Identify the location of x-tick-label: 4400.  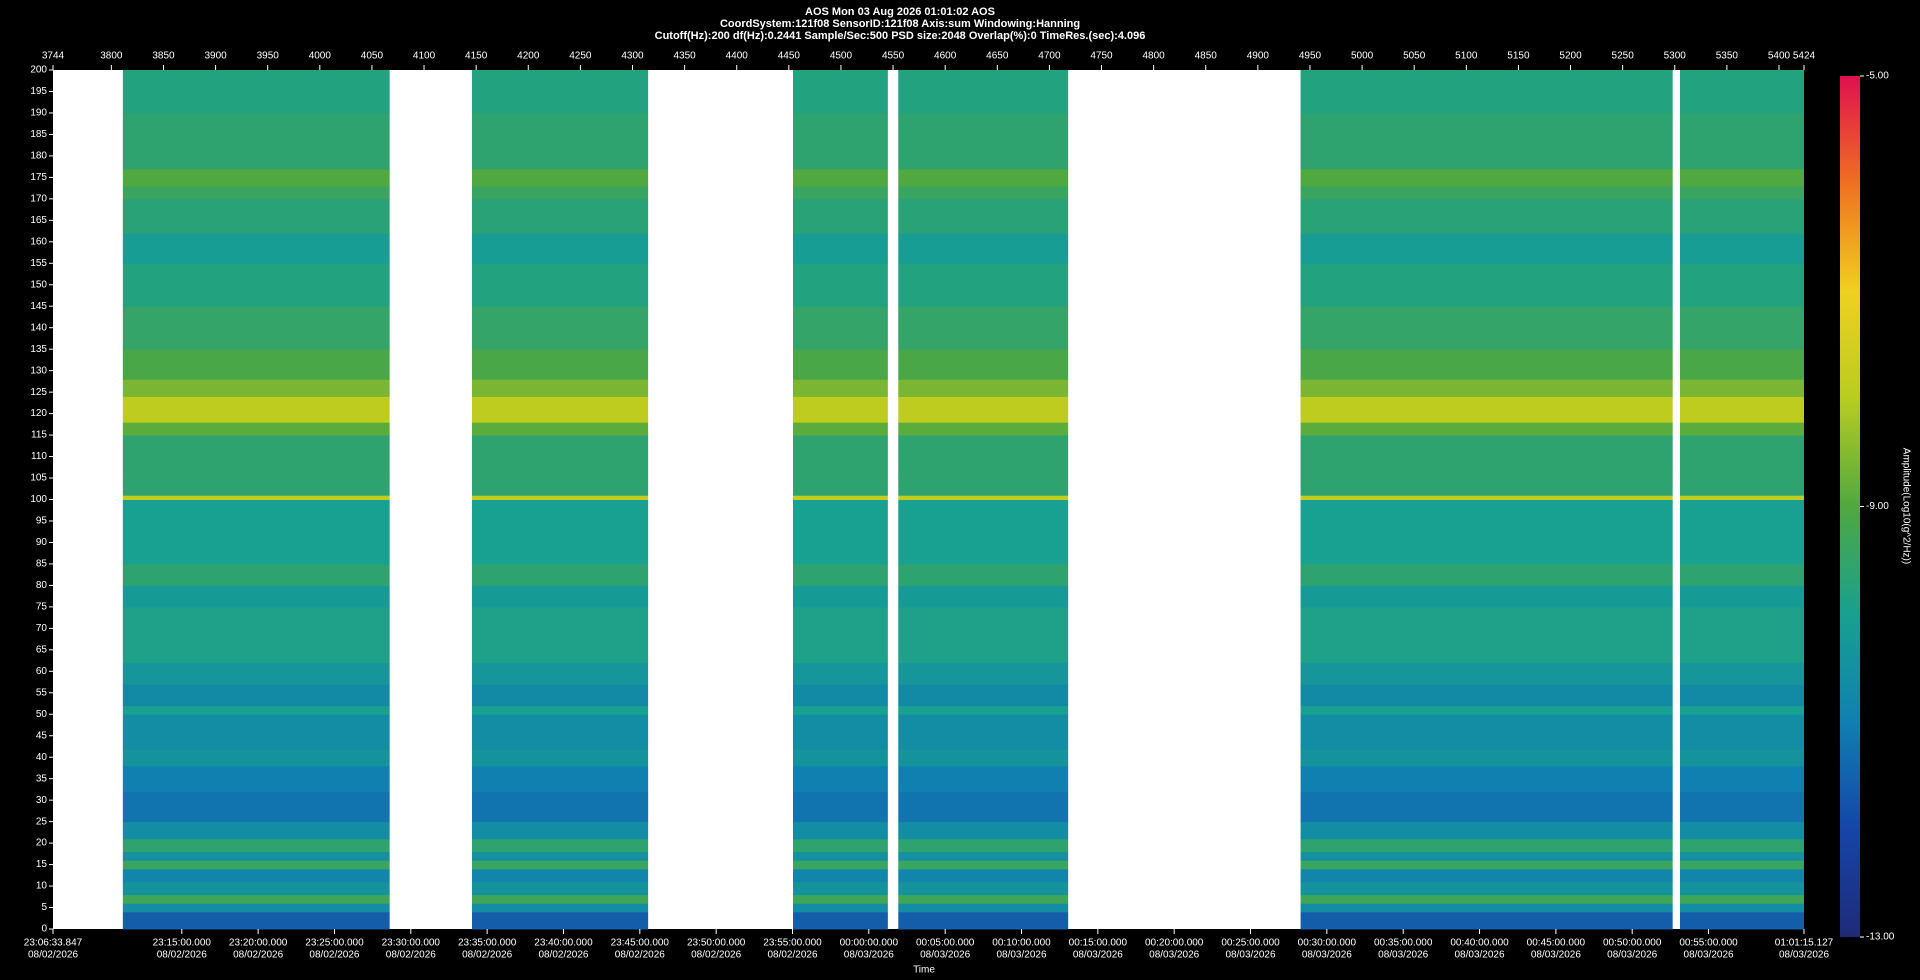
(737, 56).